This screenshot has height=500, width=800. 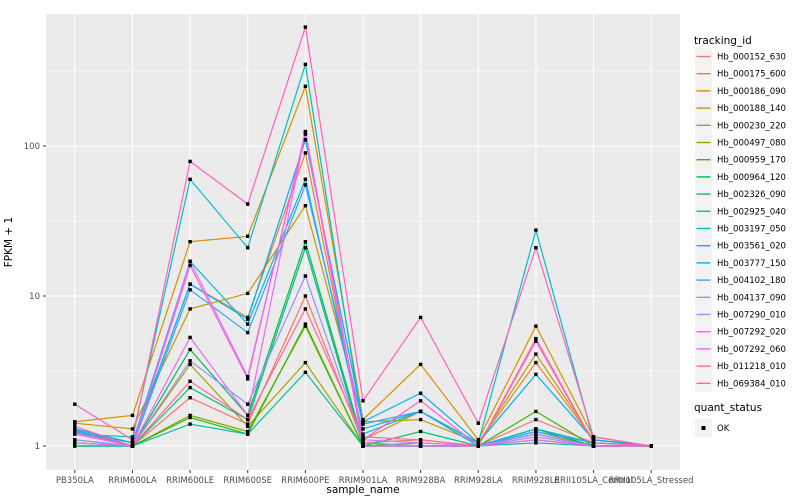 What do you see at coordinates (421, 481) in the screenshot?
I see `x-tick-label: RRIM928BA` at bounding box center [421, 481].